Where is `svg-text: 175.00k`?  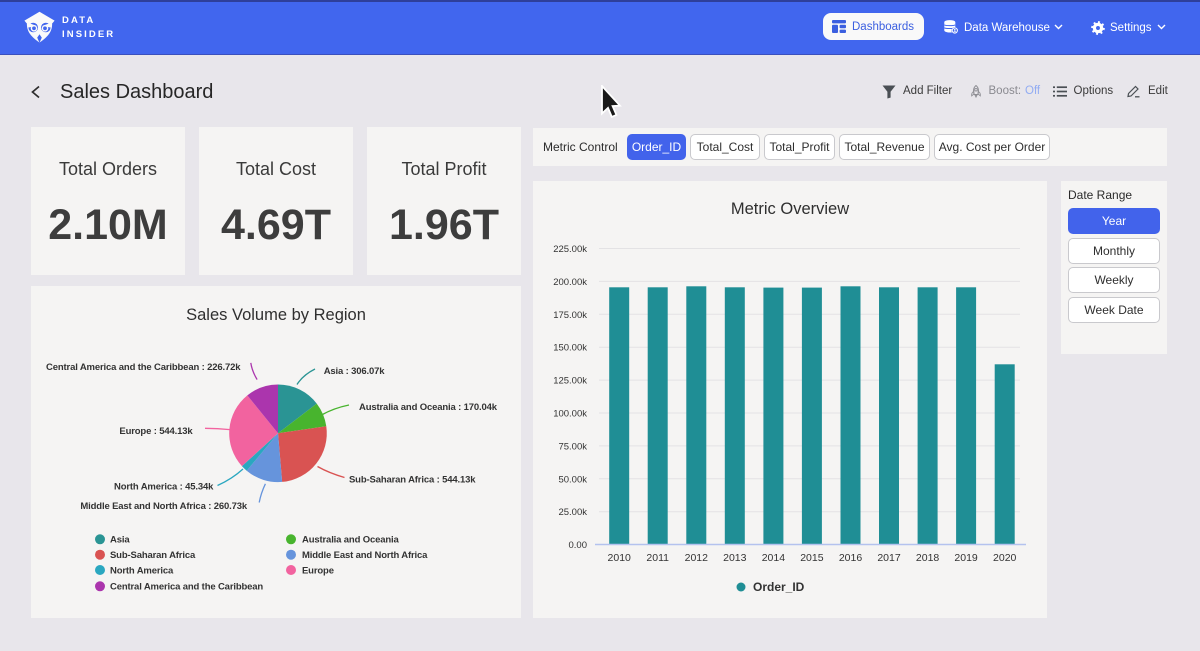
svg-text: 175.00k is located at coordinates (570, 315).